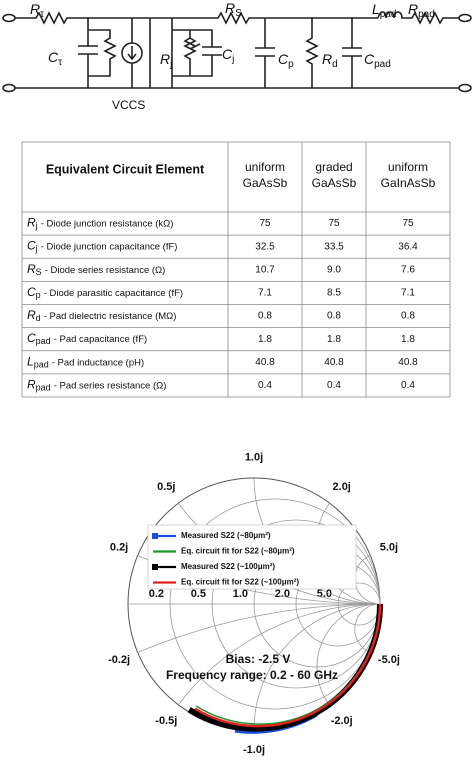 This screenshot has height=781, width=474. I want to click on row-label: Cp - Diode parasitic capacitance (fF), so click(105, 292).